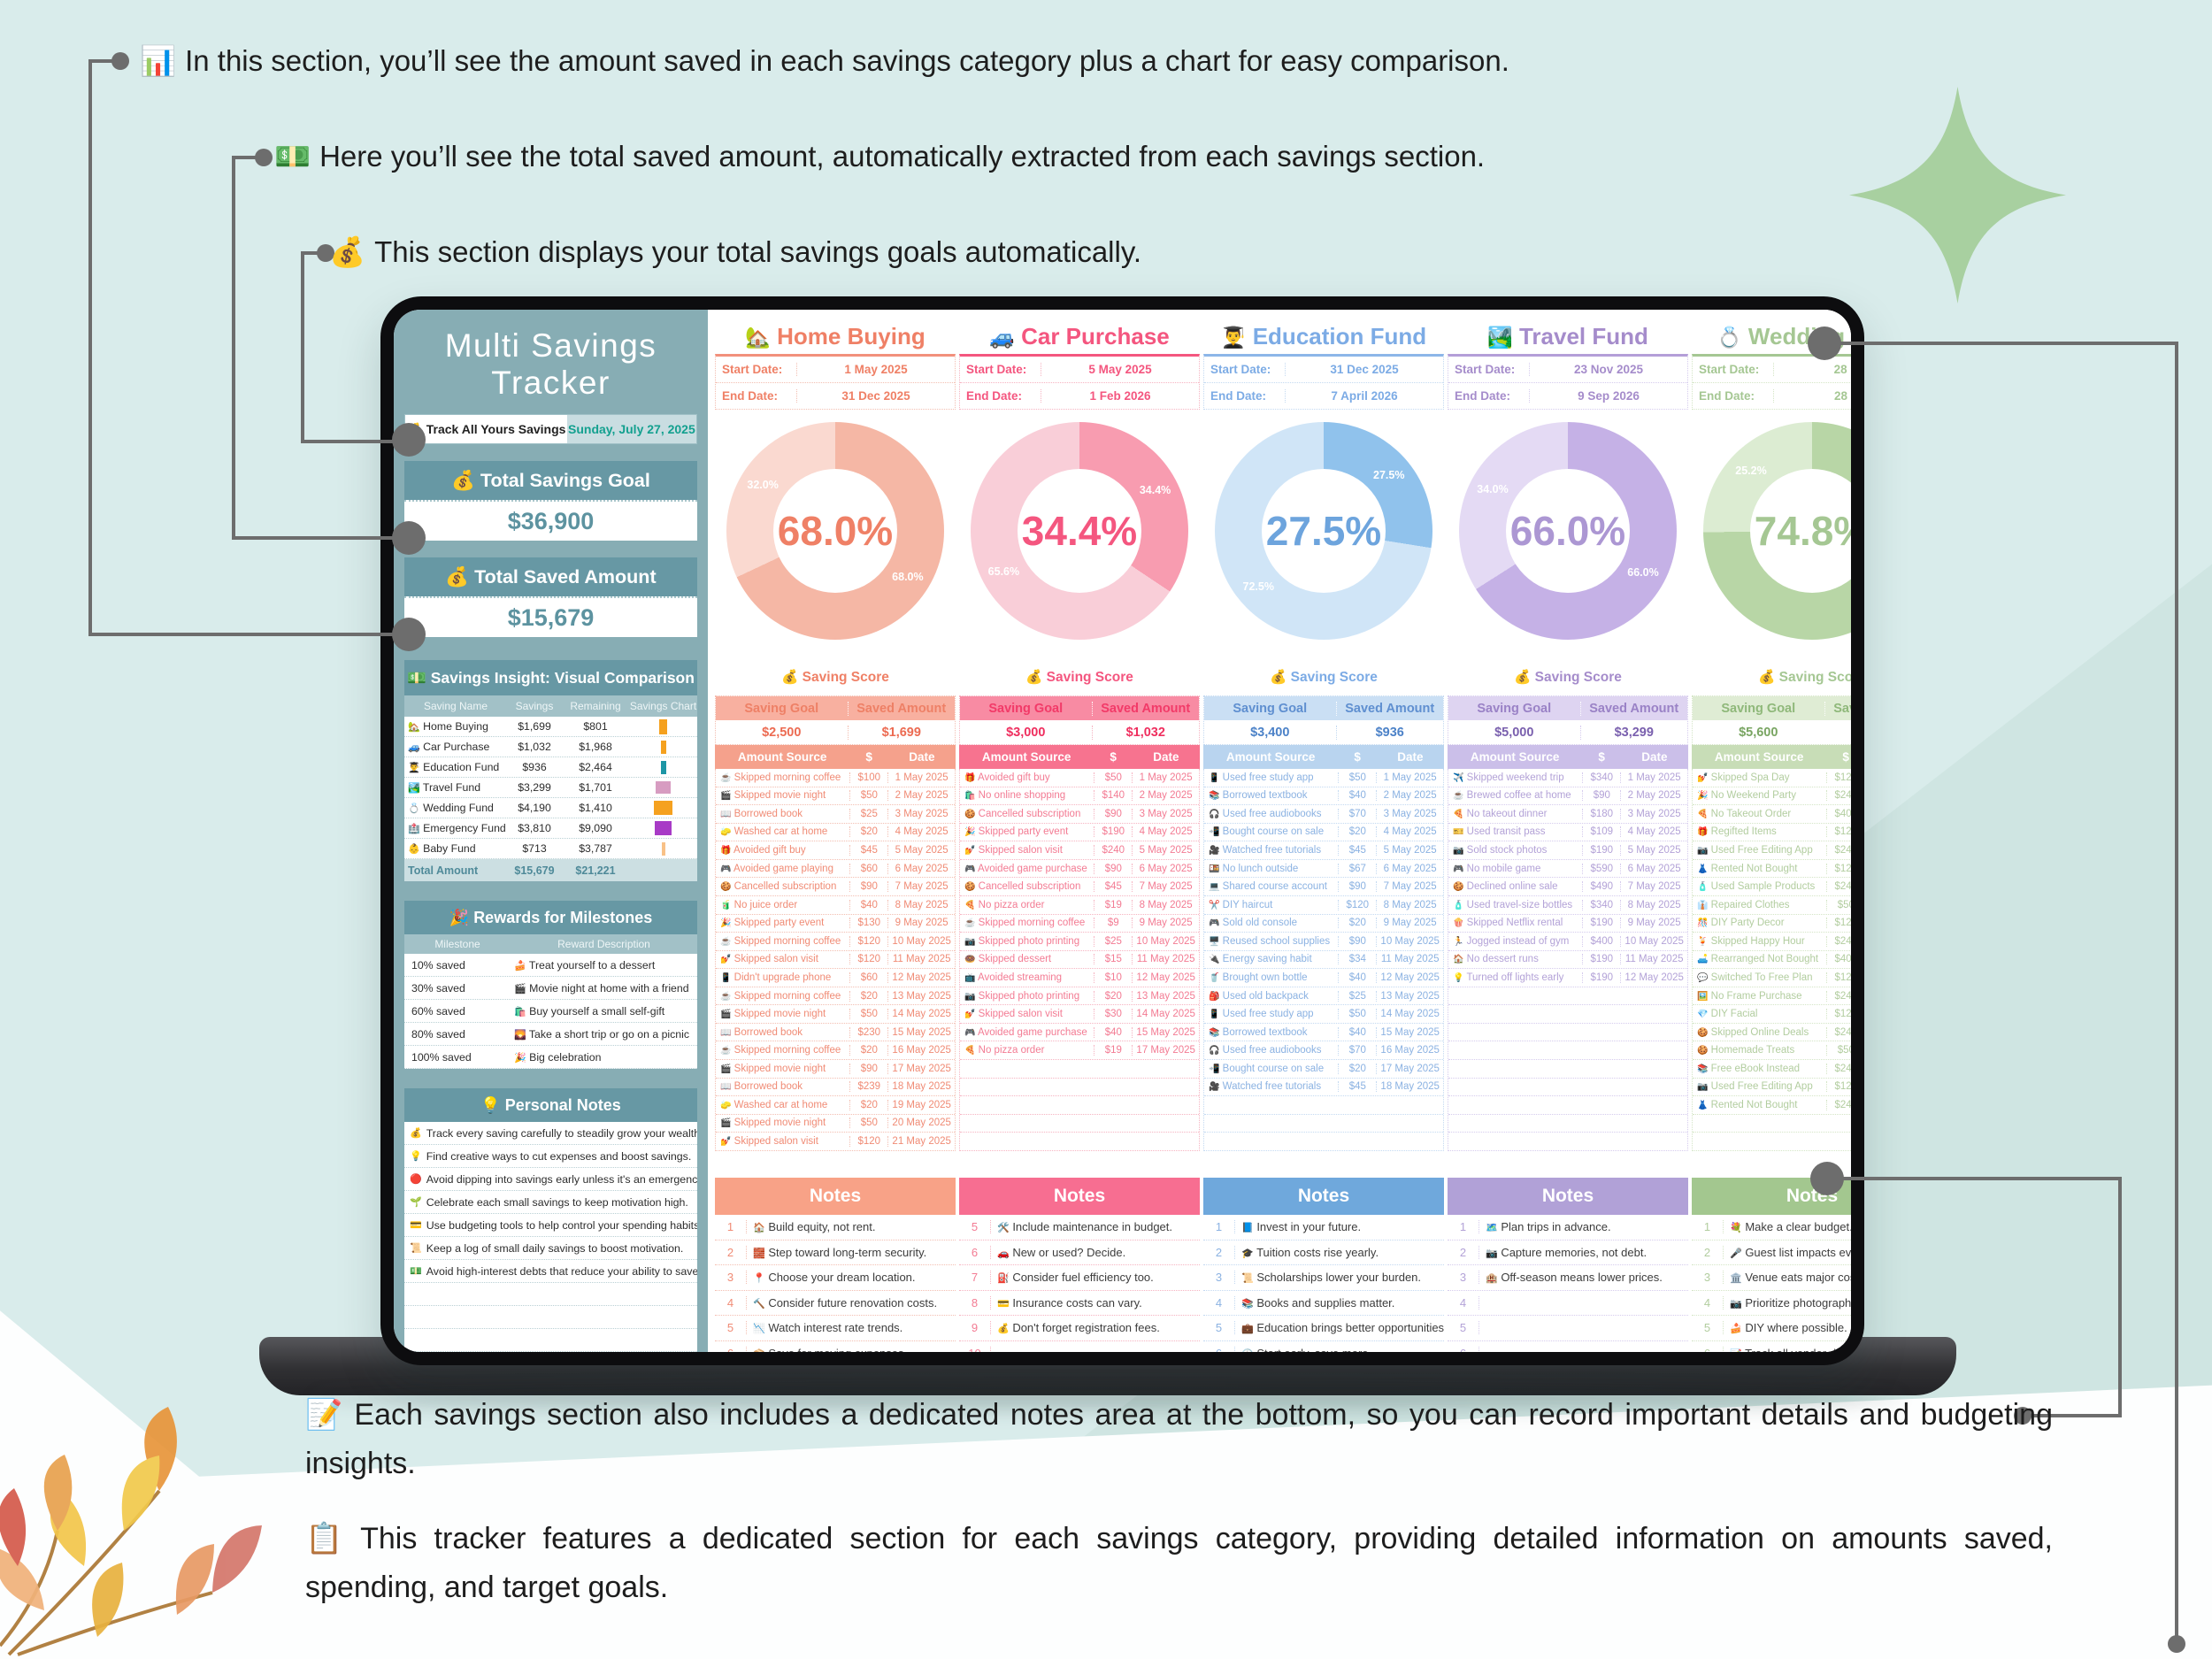 This screenshot has width=2212, height=1659. Describe the element at coordinates (836, 1328) in the screenshot. I see `note-row: 5 📉 Watch interest rate trends.` at that location.